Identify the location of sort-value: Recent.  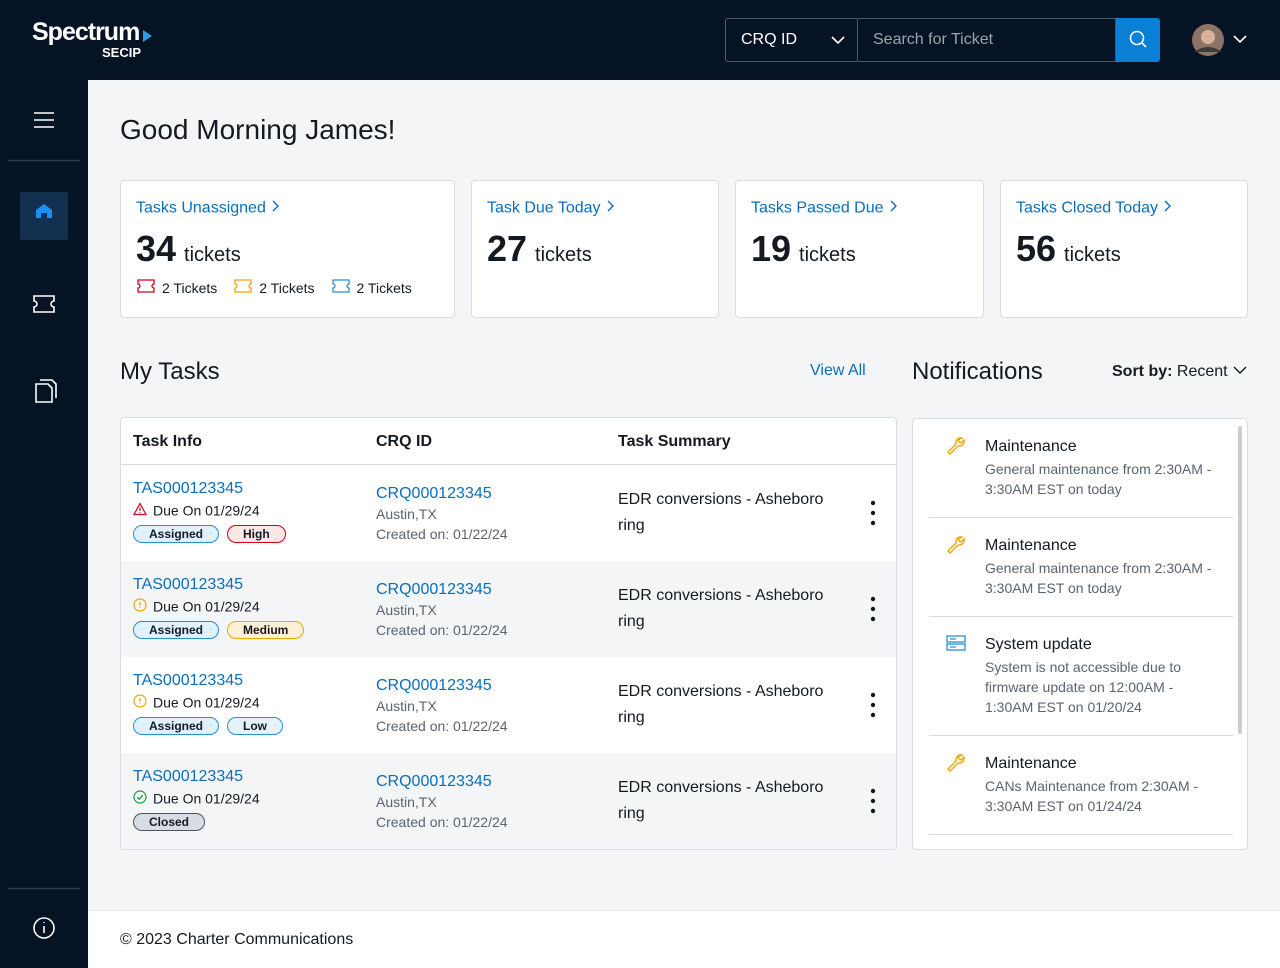
(1202, 371).